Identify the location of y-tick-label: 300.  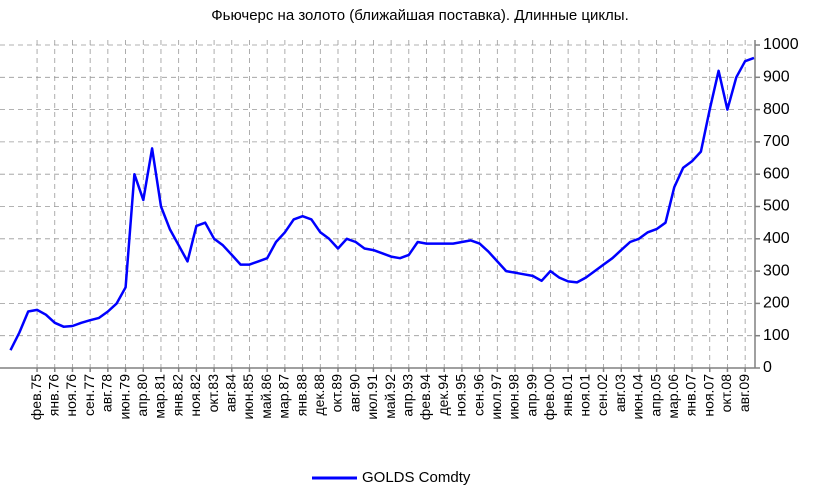
(776, 270).